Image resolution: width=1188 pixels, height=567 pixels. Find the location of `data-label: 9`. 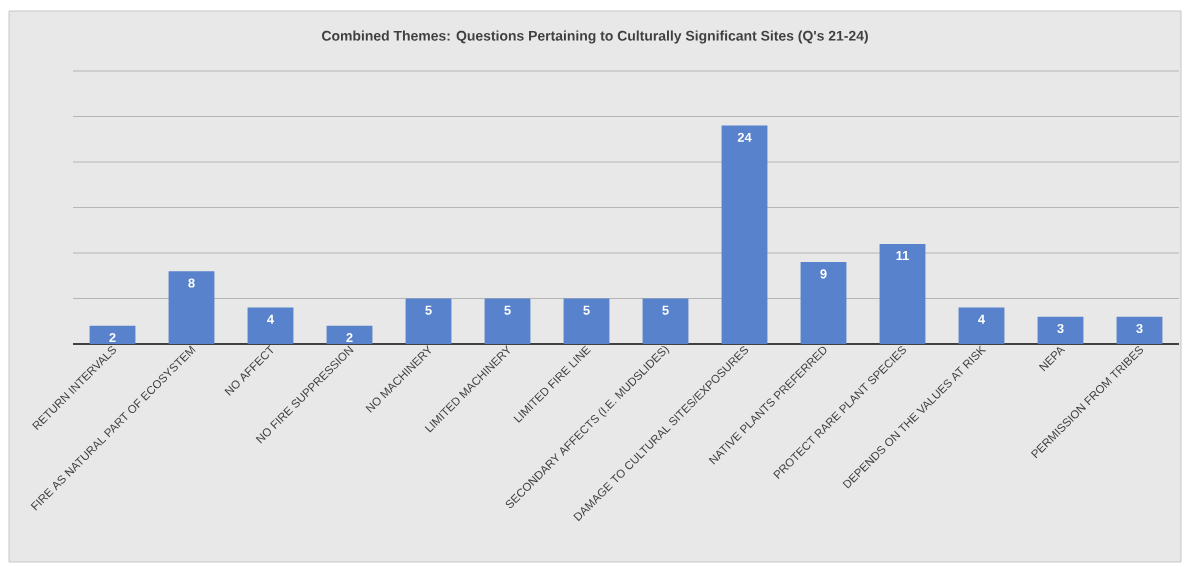

data-label: 9 is located at coordinates (823, 274).